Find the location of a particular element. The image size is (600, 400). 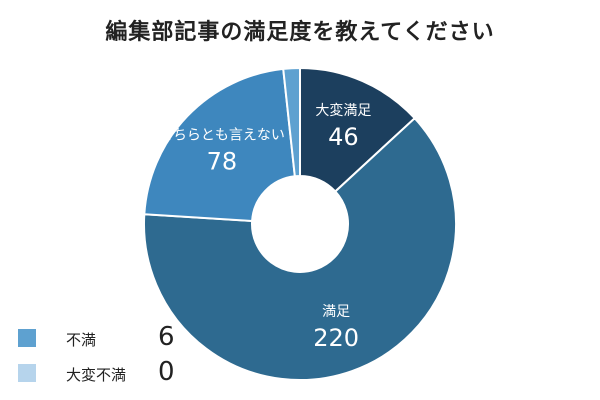

slice-category-label-1: 満足 is located at coordinates (336, 312).